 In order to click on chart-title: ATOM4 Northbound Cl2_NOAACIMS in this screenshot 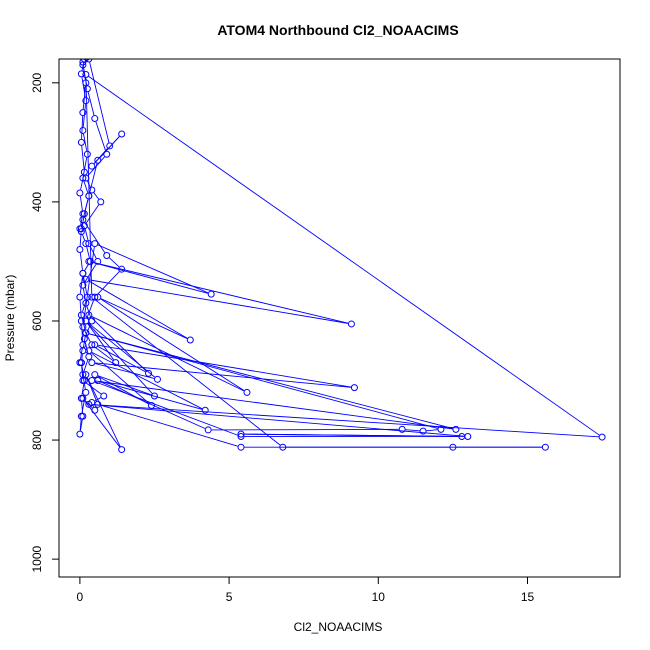, I will do `click(337, 30)`.